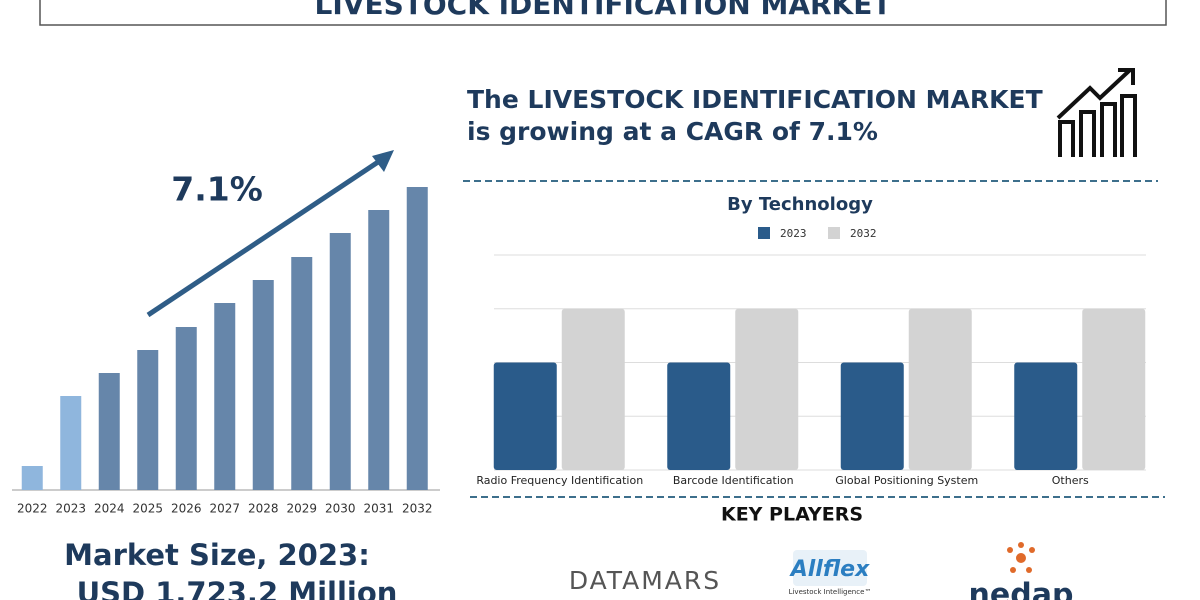  Describe the element at coordinates (70, 509) in the screenshot. I see `x-tick-label: 2023` at that location.